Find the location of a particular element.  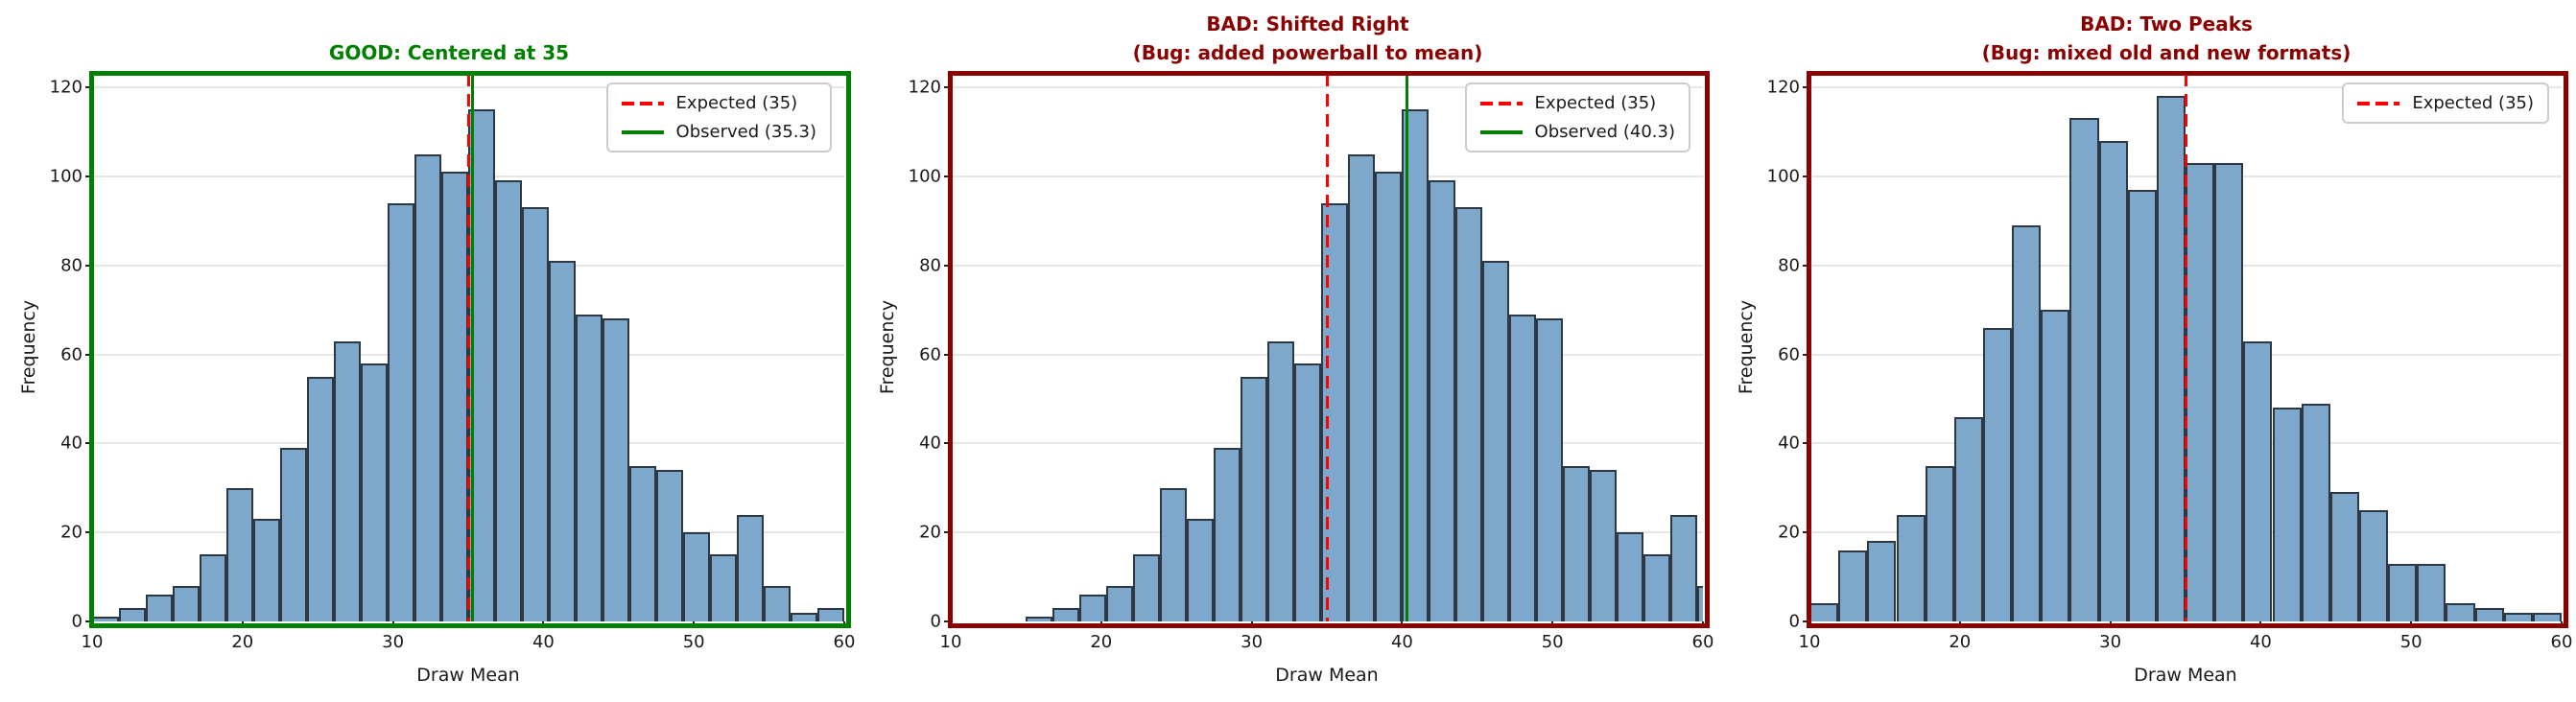

y-tick-label: 0 is located at coordinates (77, 621).